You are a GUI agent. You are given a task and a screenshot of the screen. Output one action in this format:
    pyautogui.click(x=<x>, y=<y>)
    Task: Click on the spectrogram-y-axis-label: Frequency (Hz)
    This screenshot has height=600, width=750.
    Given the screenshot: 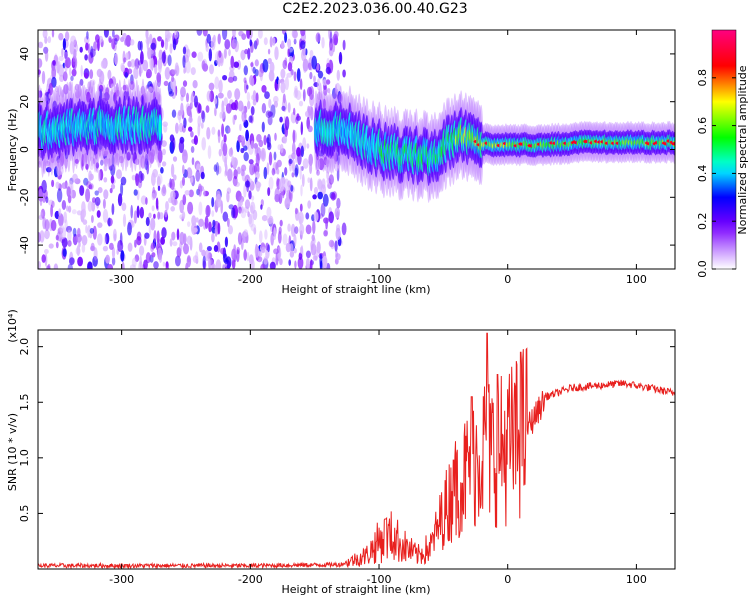 What is the action you would take?
    pyautogui.click(x=12, y=150)
    